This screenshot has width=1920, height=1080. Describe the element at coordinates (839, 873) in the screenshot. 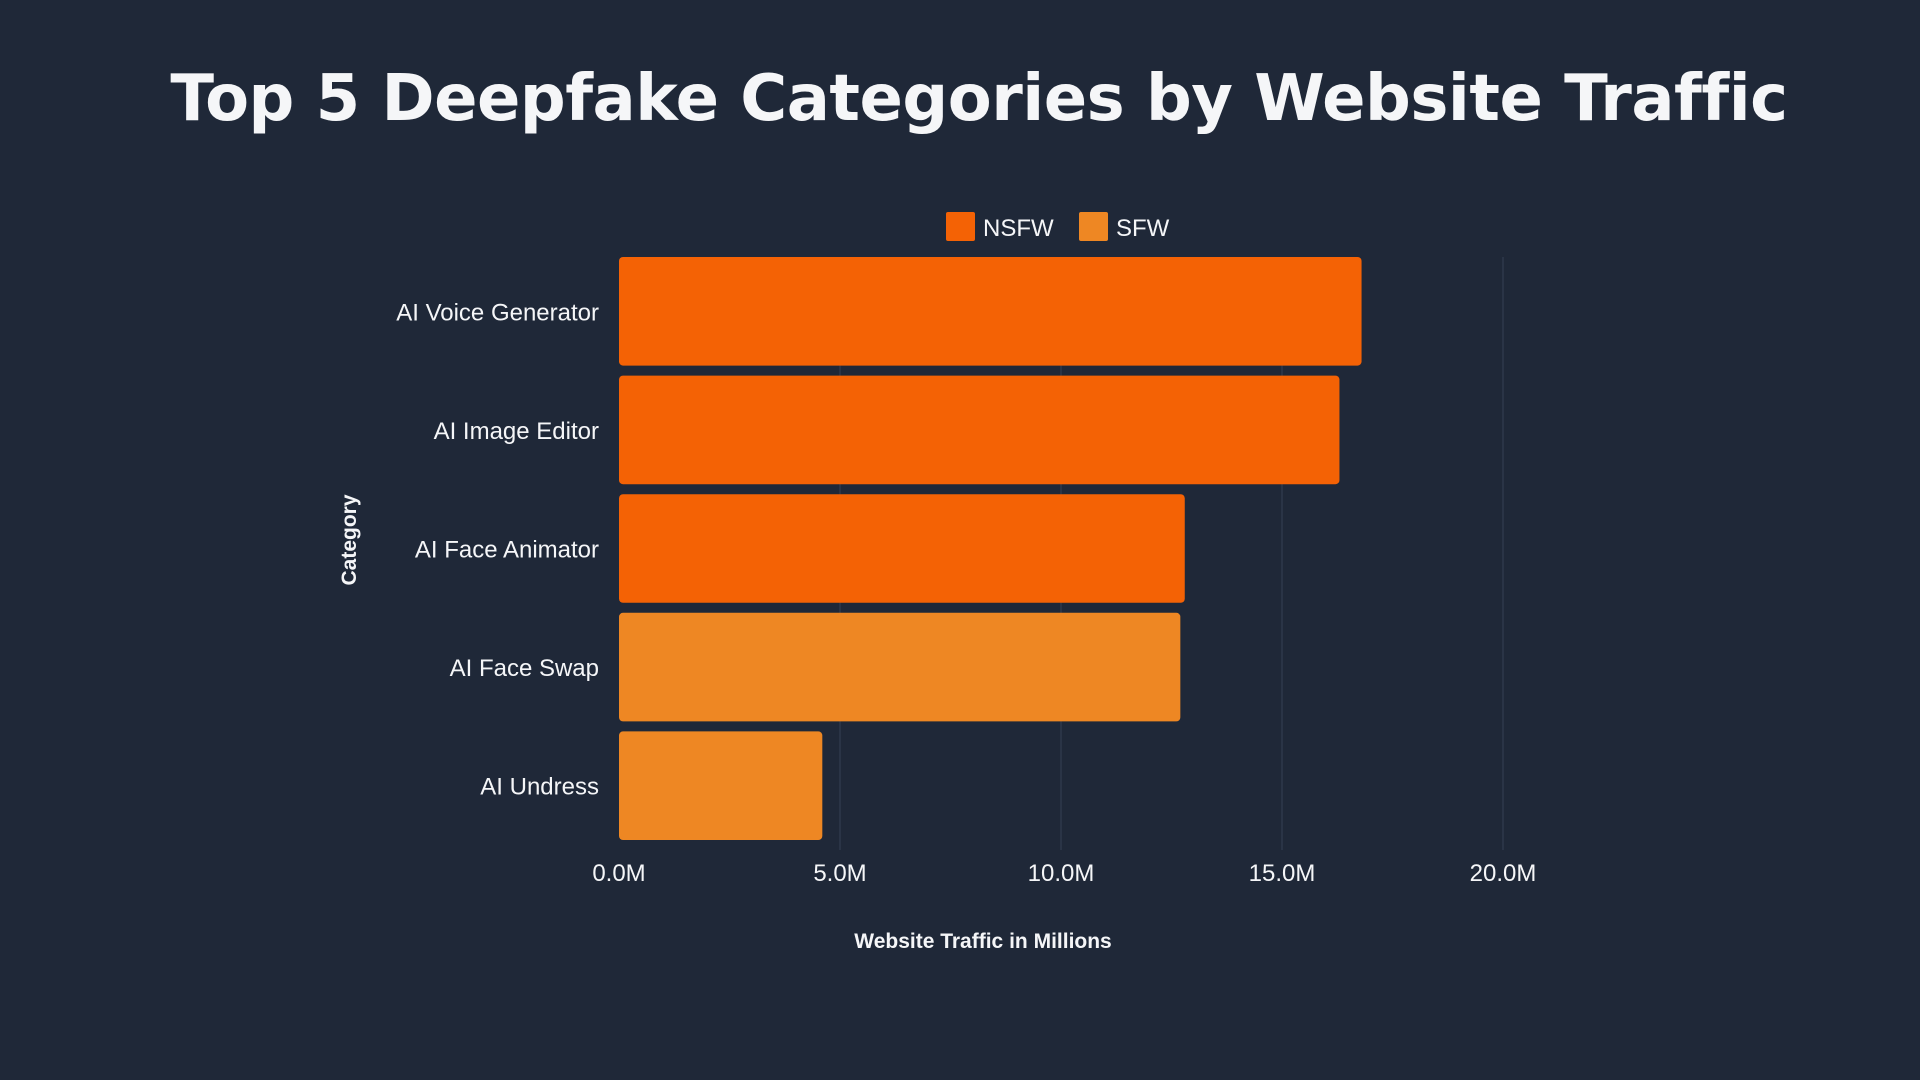

I see `x-tick-label: 5.0M` at that location.